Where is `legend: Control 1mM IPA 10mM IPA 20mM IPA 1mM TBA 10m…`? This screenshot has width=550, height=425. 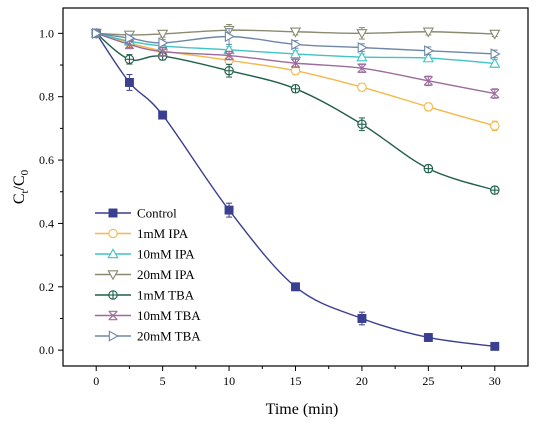
legend: Control 1mM IPA 10mM IPA 20mM IPA 1mM TBA 10m… is located at coordinates (148, 275).